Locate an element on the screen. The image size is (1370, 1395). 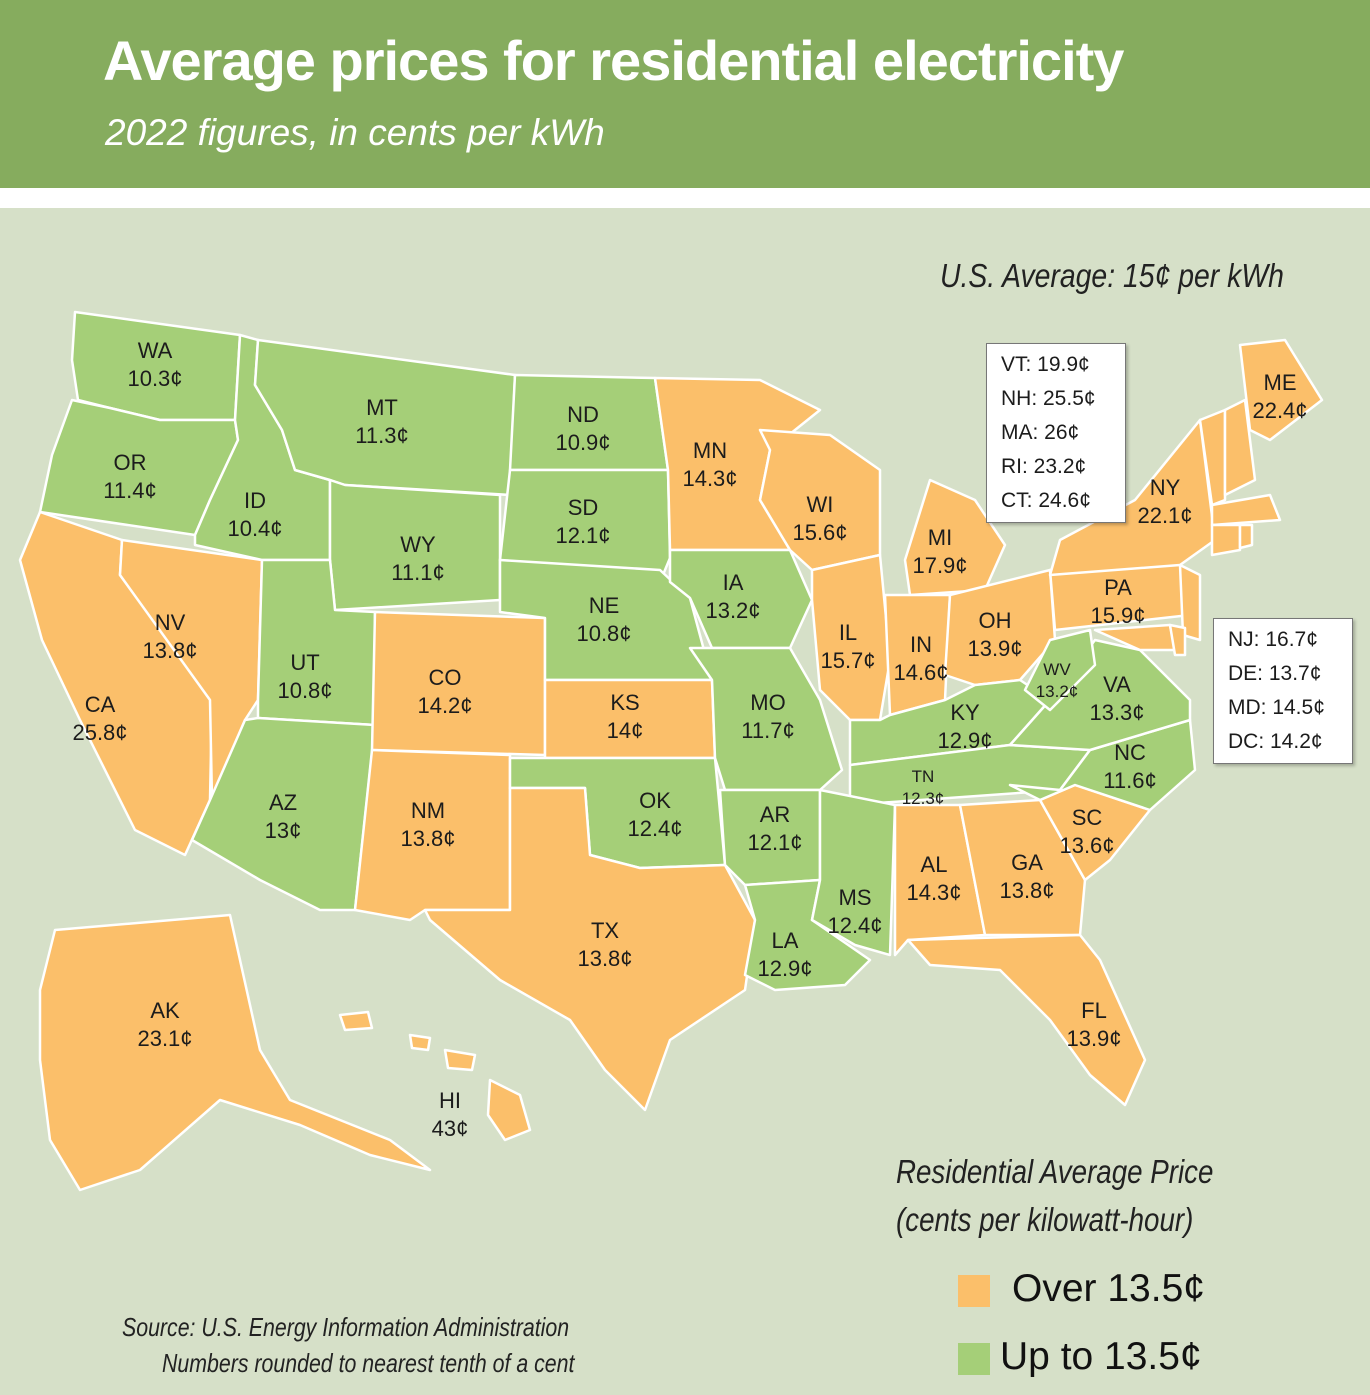
state-nc is located at coordinates (1102, 765).